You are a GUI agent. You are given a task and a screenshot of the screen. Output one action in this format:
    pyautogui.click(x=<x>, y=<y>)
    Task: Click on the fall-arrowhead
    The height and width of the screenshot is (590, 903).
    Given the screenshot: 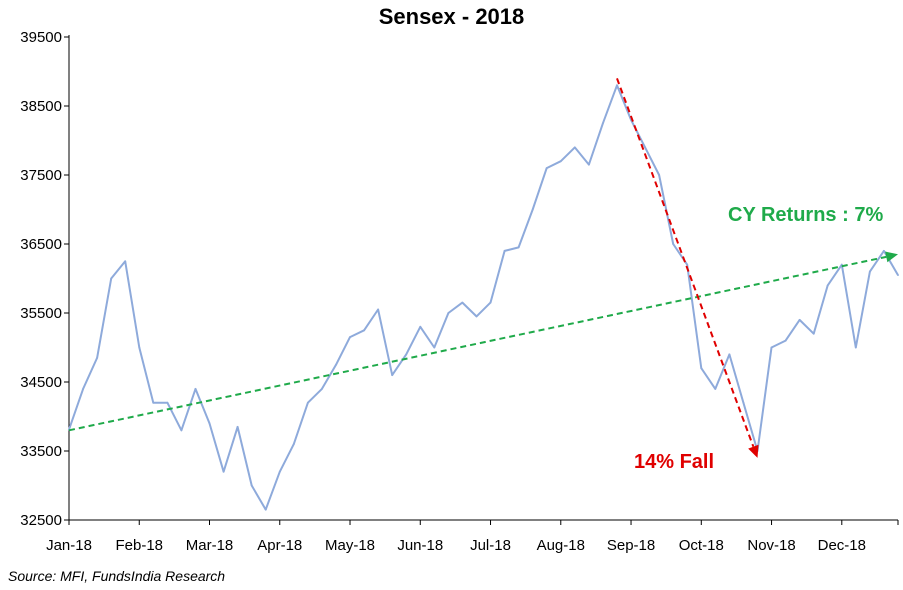 What is the action you would take?
    pyautogui.click(x=753, y=451)
    